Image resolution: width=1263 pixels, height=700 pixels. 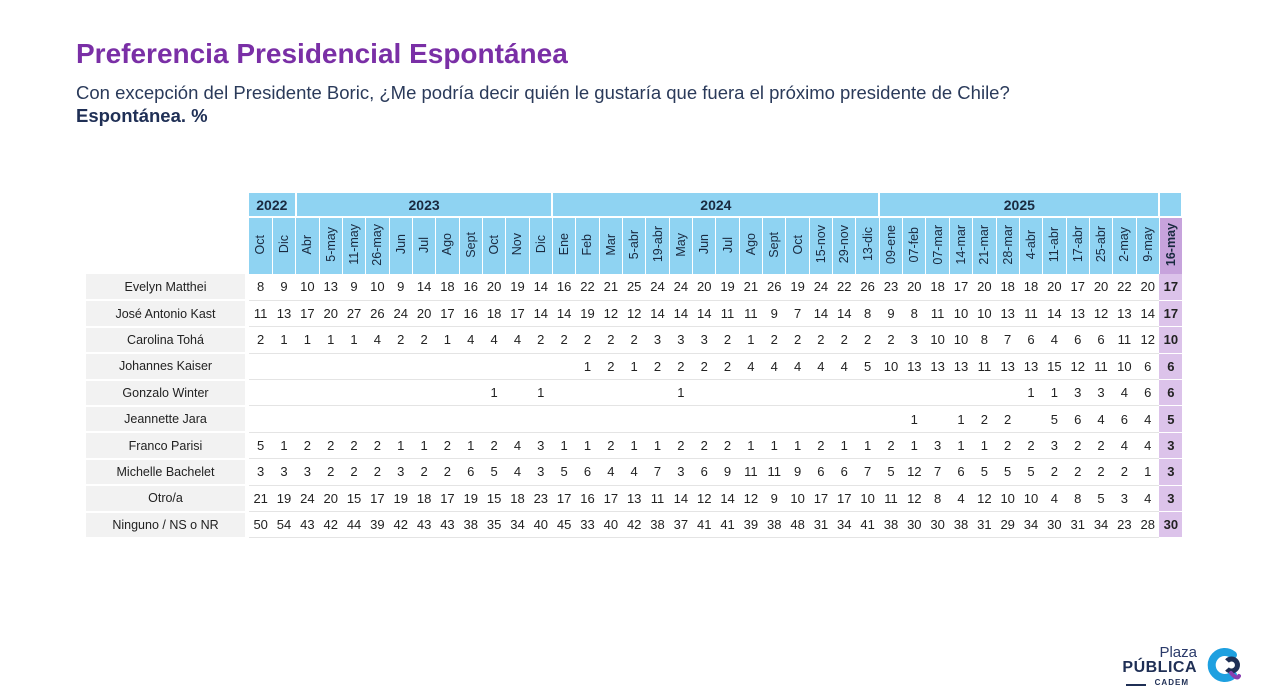 What do you see at coordinates (247, 245) in the screenshot?
I see `gap-blank` at bounding box center [247, 245].